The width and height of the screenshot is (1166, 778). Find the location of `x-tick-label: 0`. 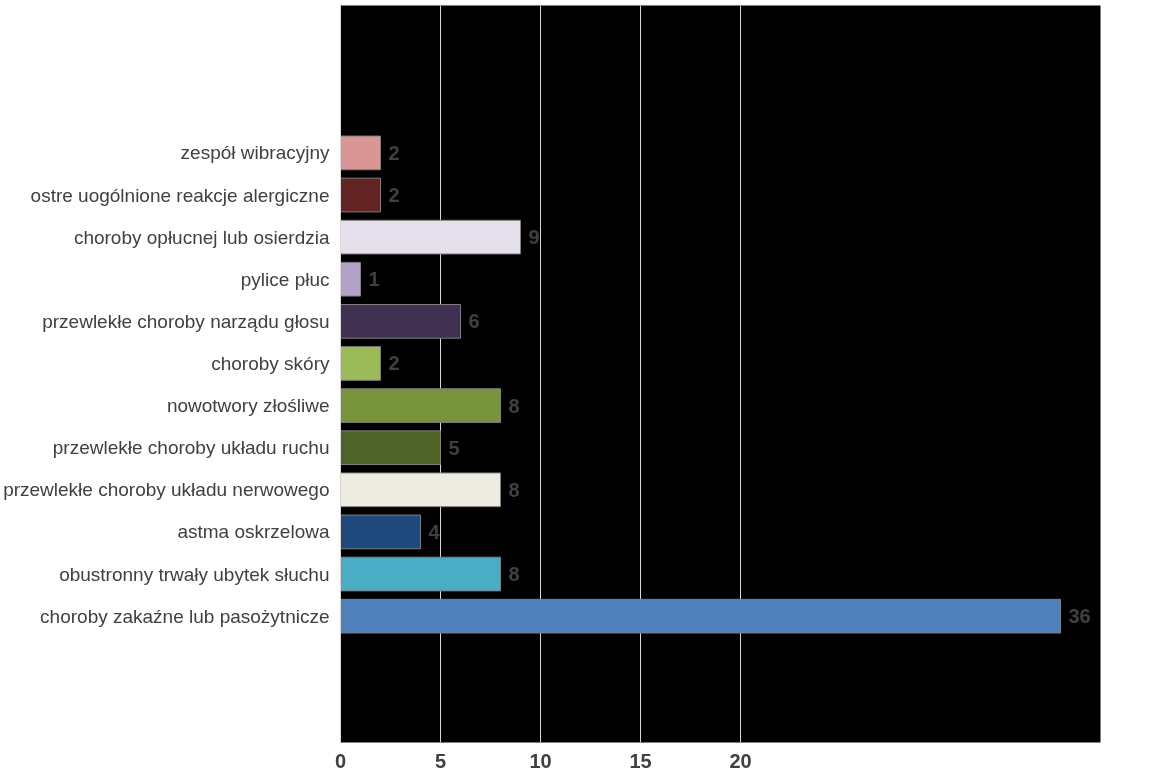

x-tick-label: 0 is located at coordinates (340, 760).